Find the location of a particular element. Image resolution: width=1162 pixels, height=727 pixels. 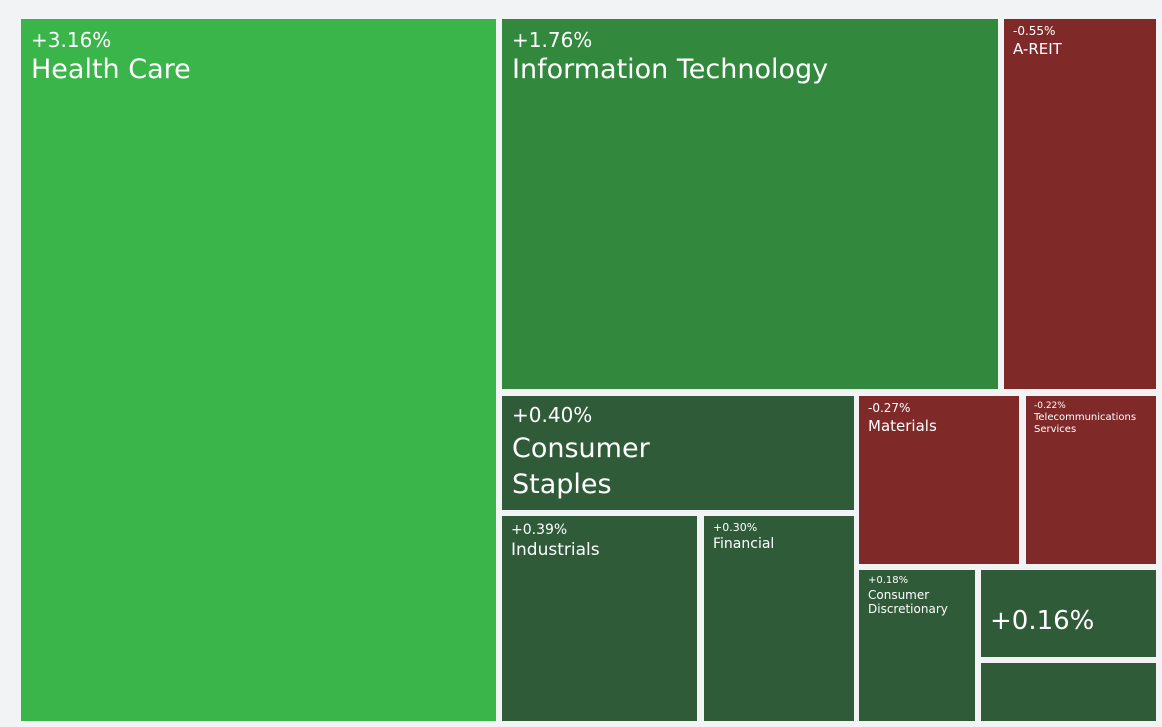

tile-financial: +0.30% Financial is located at coordinates (779, 618).